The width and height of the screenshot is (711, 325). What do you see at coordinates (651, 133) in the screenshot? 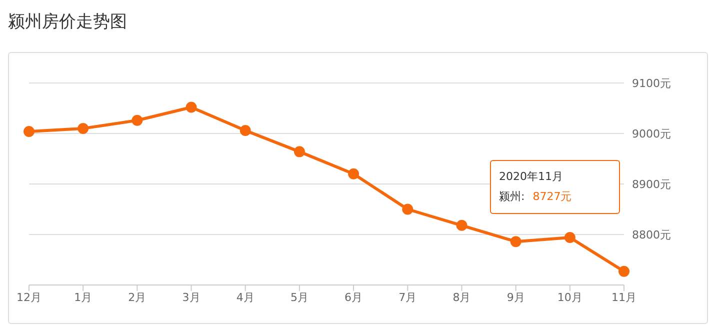
I see `y-tick-label: 9000元` at bounding box center [651, 133].